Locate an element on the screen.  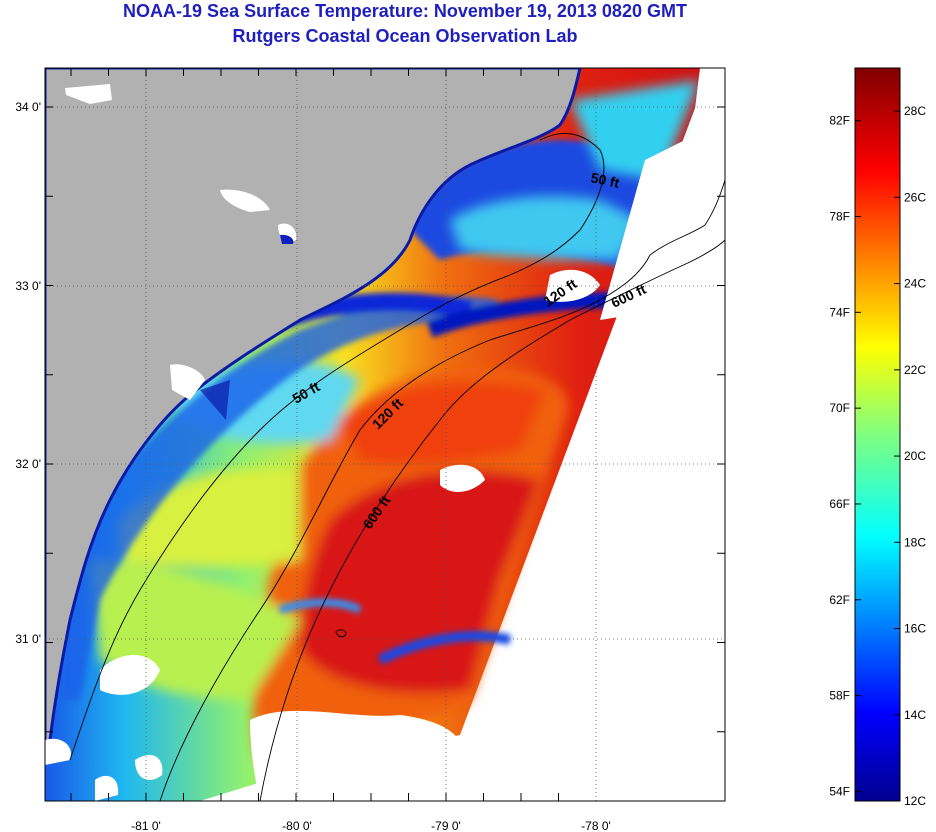
latitude-label: 32 0' is located at coordinates (28, 464).